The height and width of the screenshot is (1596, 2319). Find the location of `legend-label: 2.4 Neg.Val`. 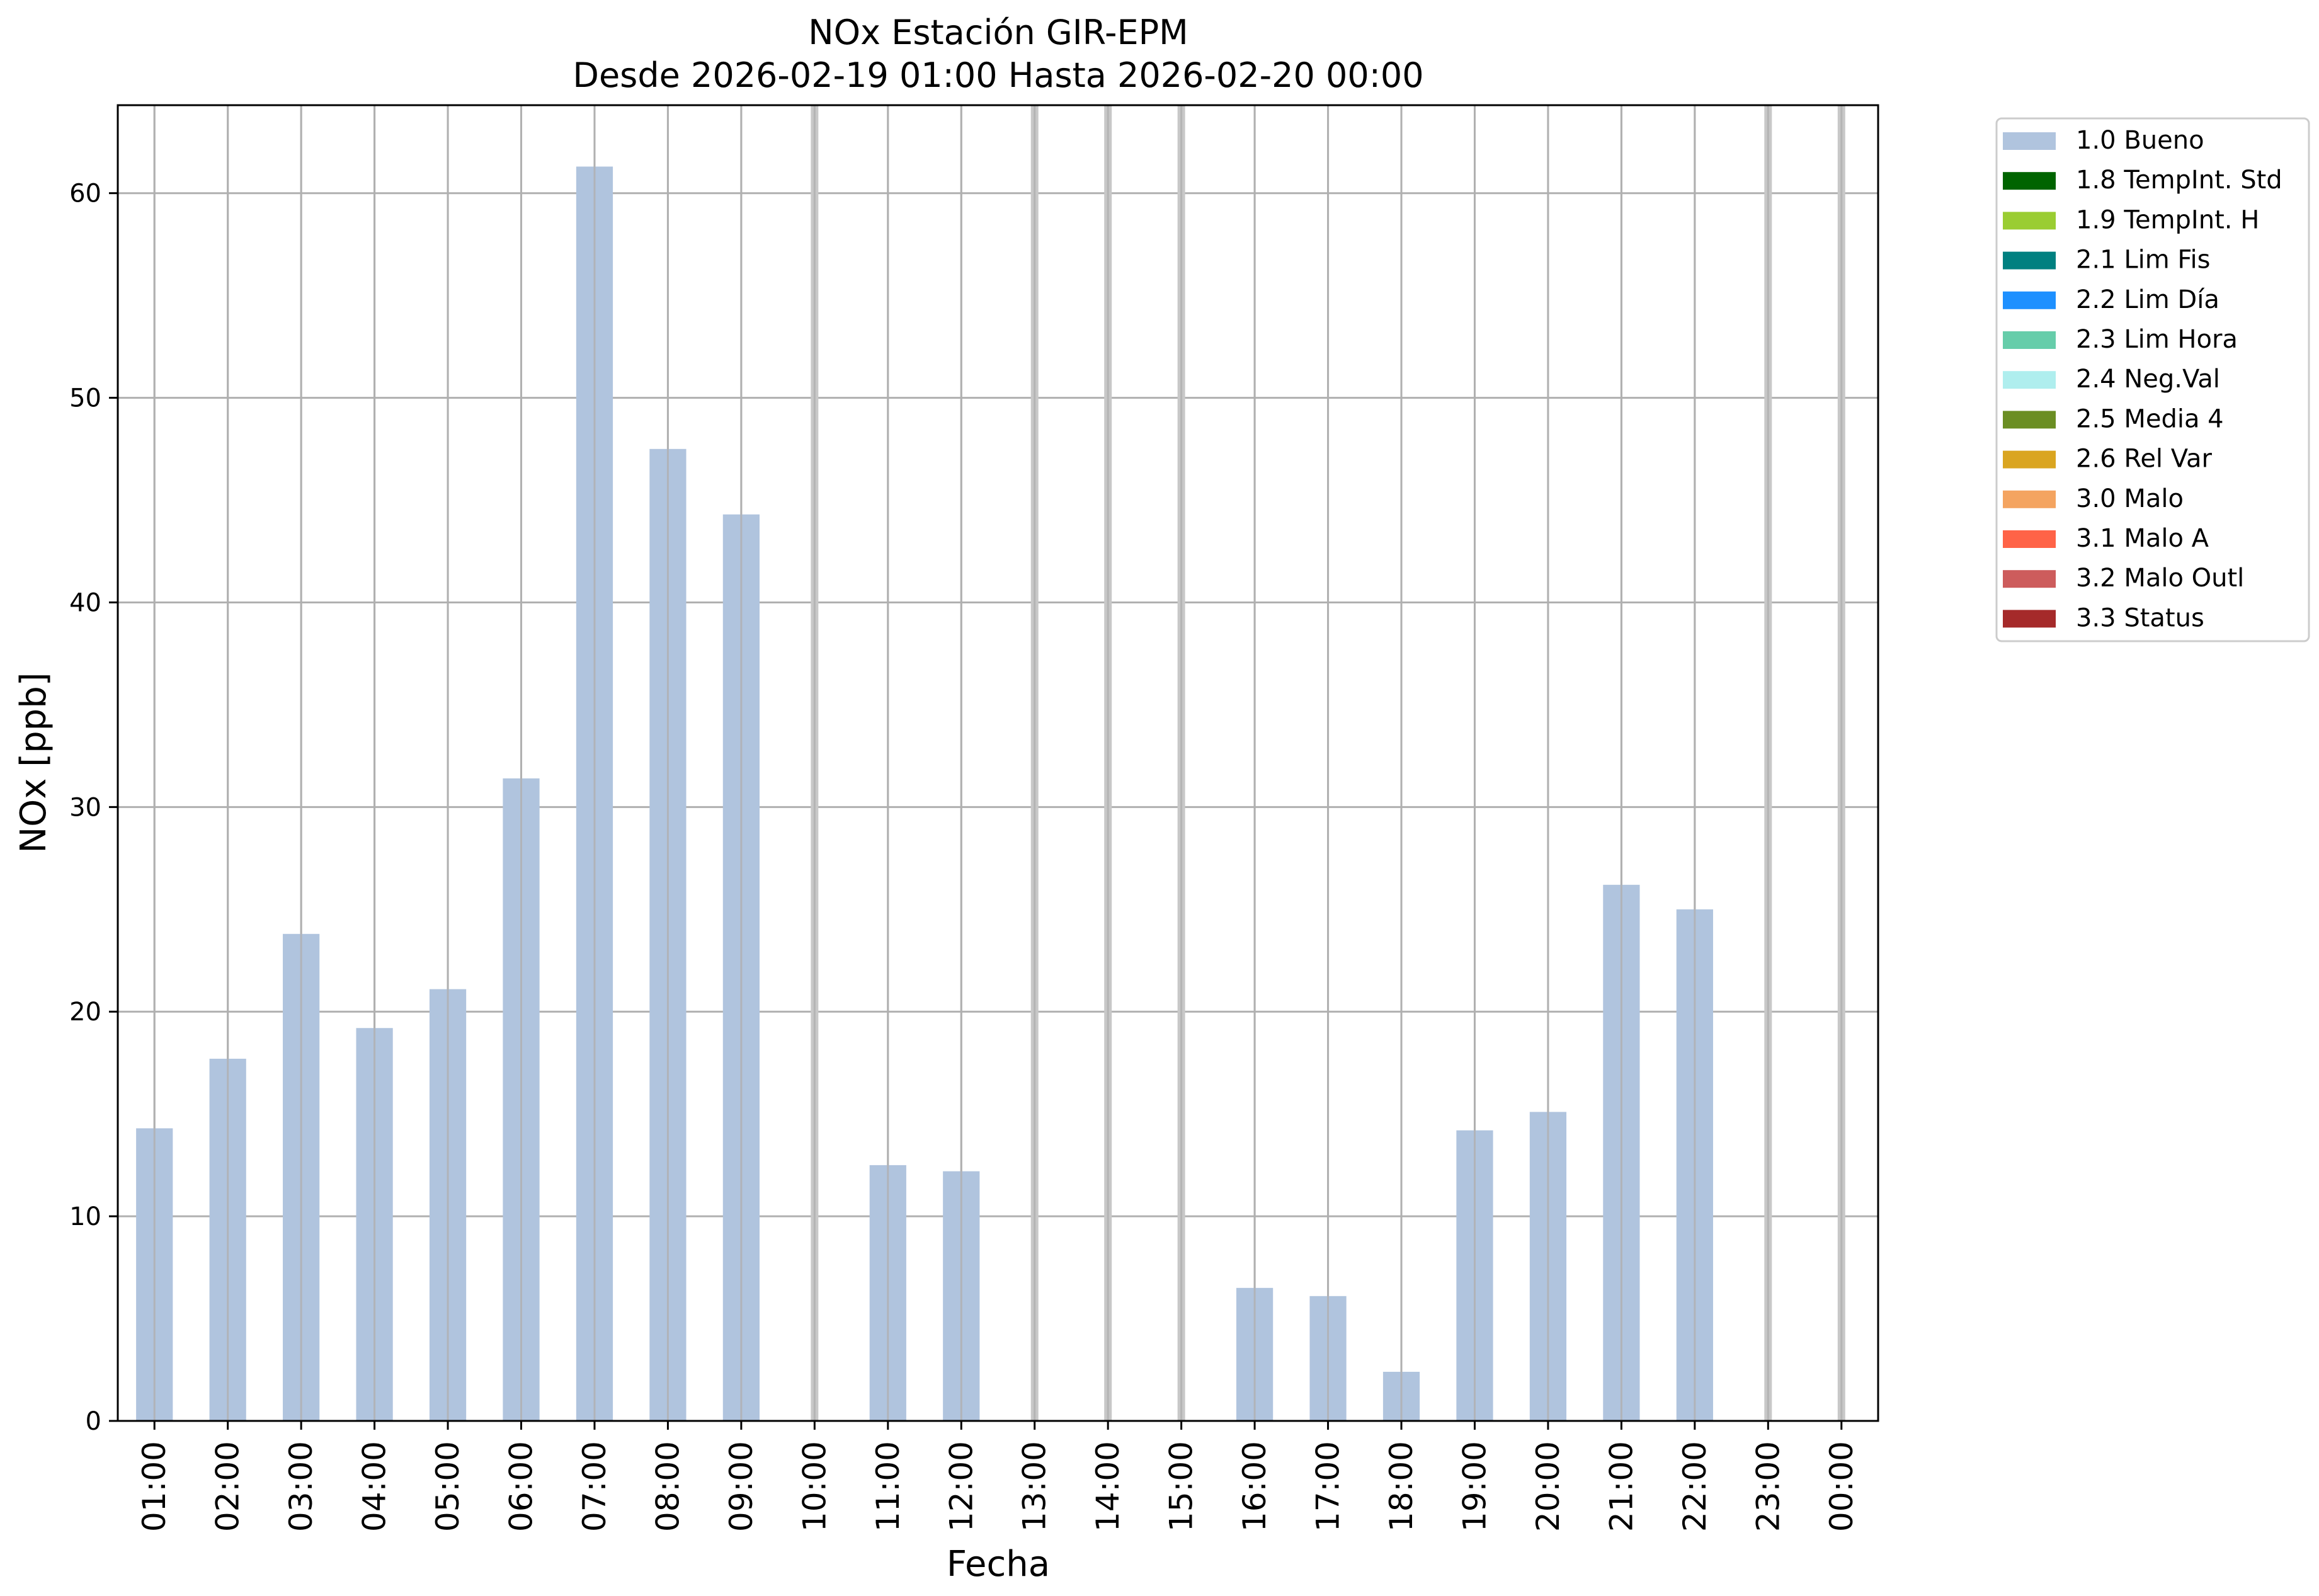

legend-label: 2.4 Neg.Val is located at coordinates (2148, 379).